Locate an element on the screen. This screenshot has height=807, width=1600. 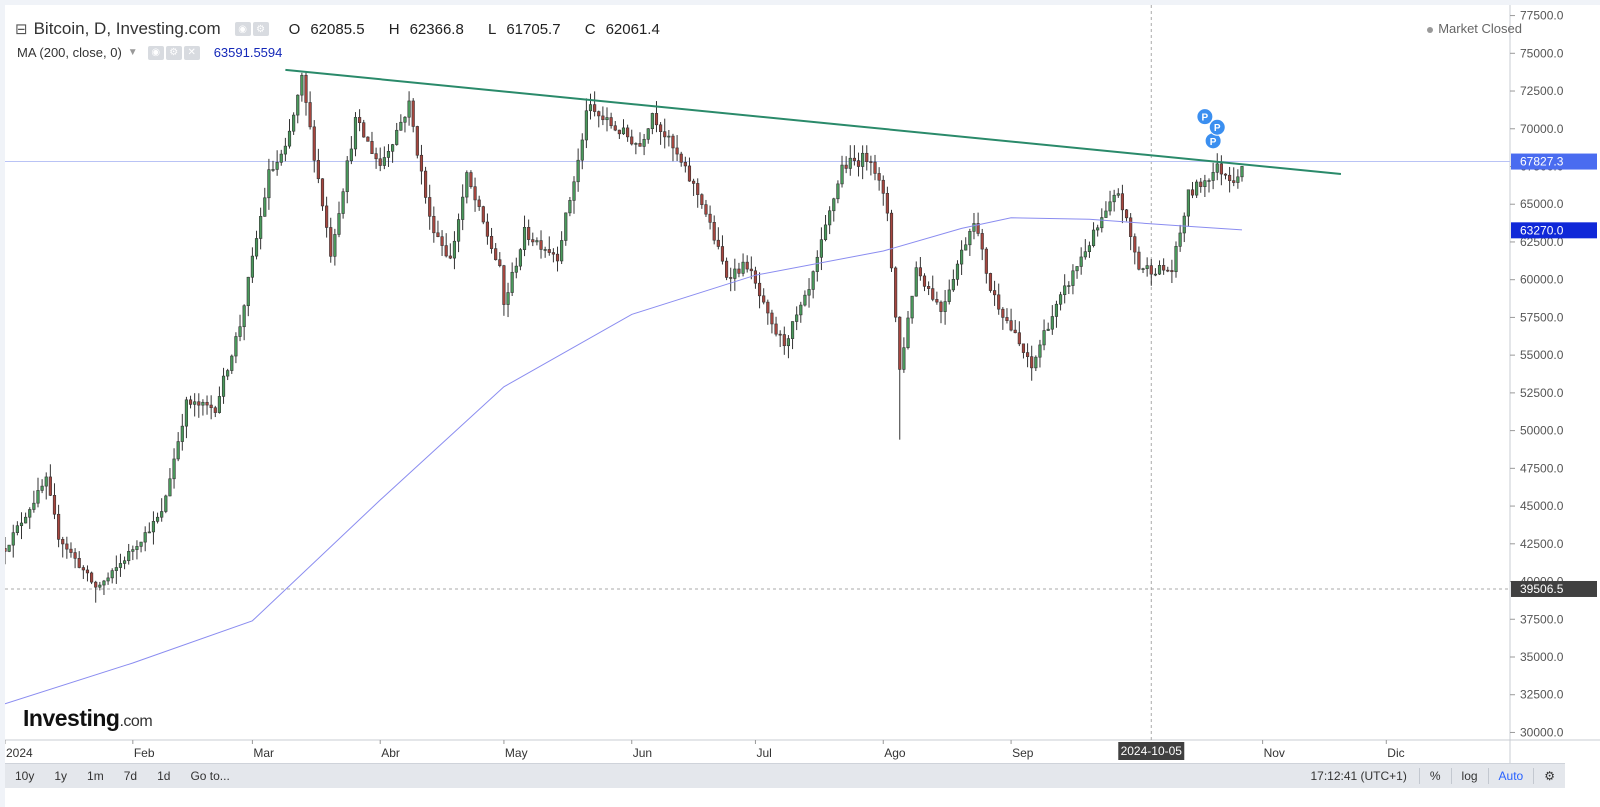
x-tick-label: Jun is located at coordinates (642, 753).